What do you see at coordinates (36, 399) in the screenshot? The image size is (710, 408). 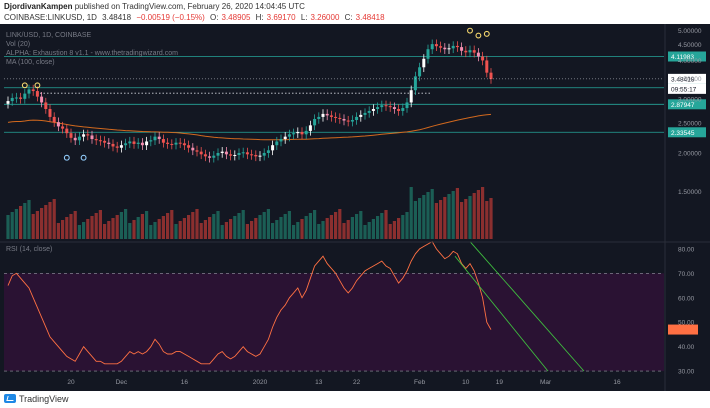 I see `tradingview-logo: TradingView` at bounding box center [36, 399].